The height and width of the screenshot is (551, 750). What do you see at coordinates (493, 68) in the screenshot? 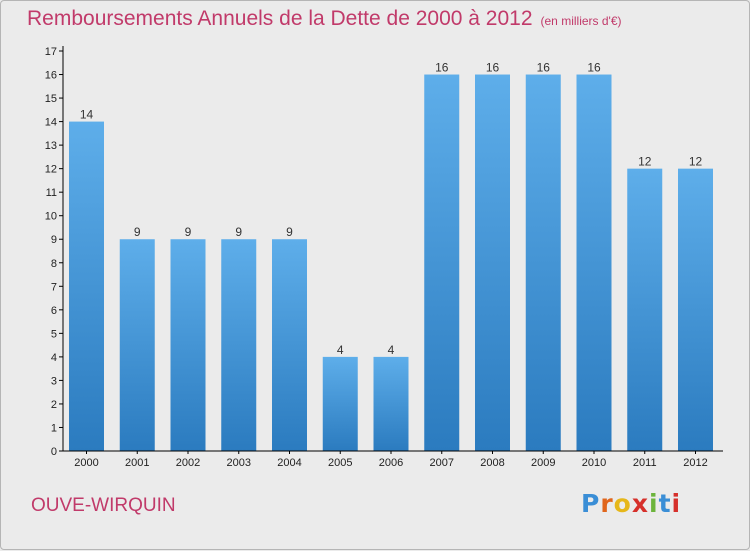
I see `data-label-2008: 16` at bounding box center [493, 68].